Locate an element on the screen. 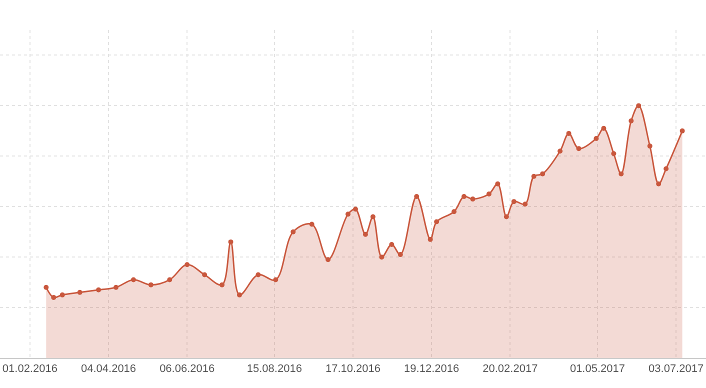  x-tick-label: 06.06.2016 is located at coordinates (187, 369).